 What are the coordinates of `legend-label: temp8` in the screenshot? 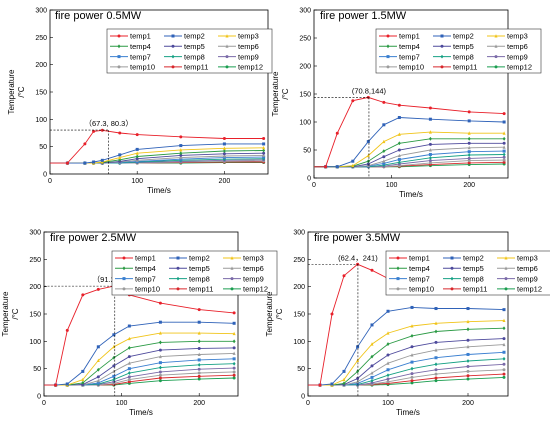 It's located at (463, 56).